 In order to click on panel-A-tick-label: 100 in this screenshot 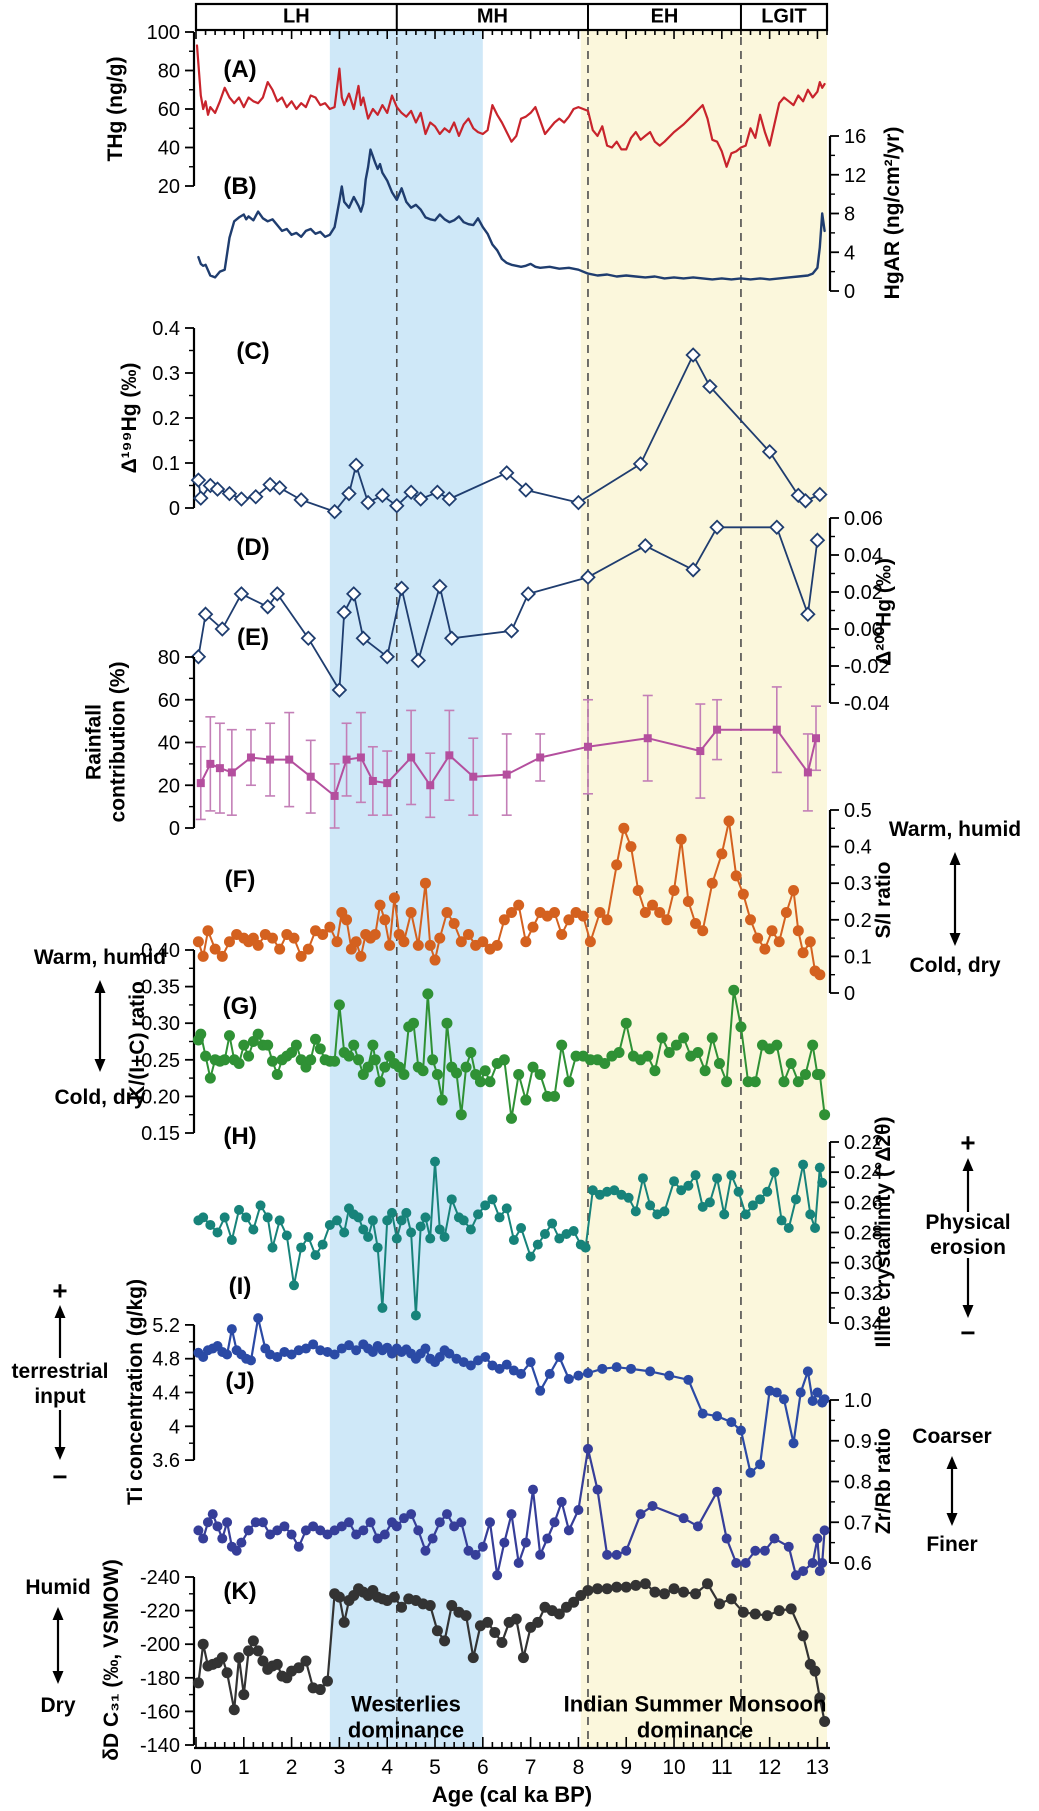, I will do `click(163, 33)`.